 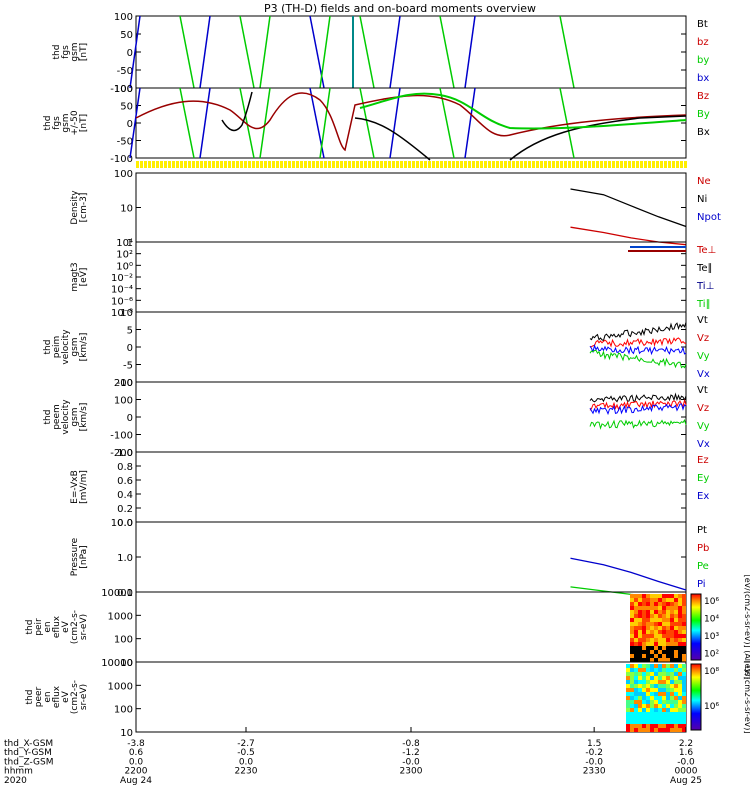 I want to click on ylabel-line: fgs, so click(x=57, y=123).